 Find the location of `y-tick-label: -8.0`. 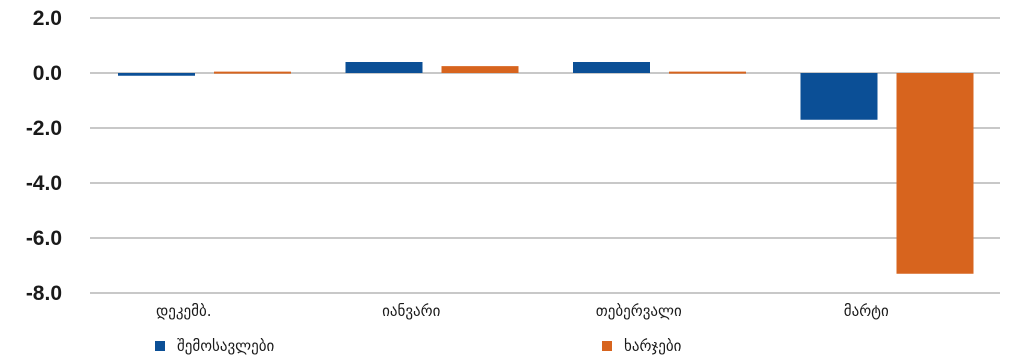

y-tick-label: -8.0 is located at coordinates (44, 293).